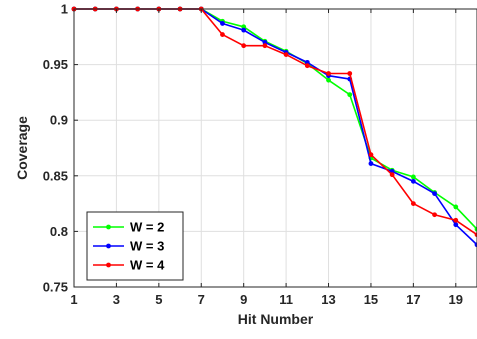 The width and height of the screenshot is (477, 339). I want to click on legend-entry-label: W = 3, so click(147, 246).